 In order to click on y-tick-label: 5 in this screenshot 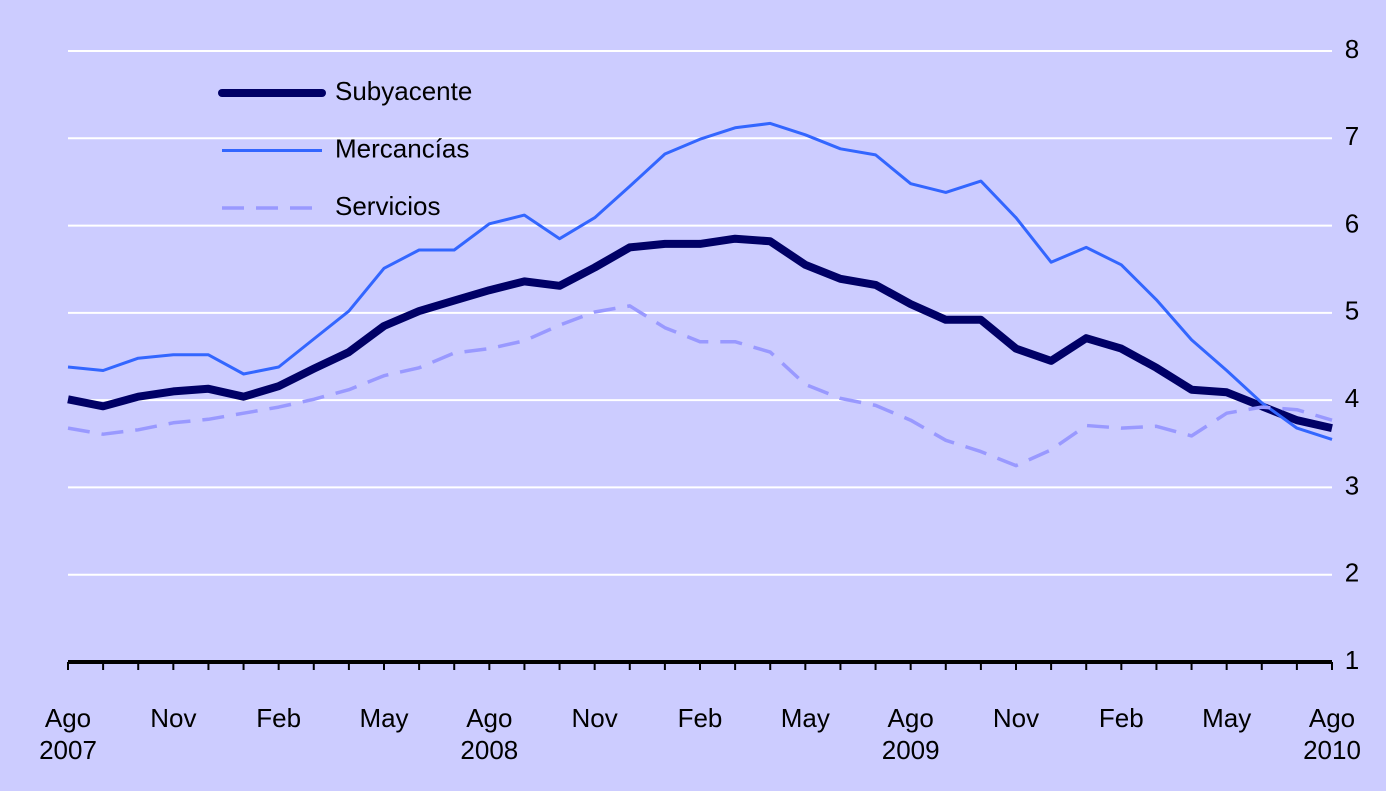, I will do `click(1352, 311)`.